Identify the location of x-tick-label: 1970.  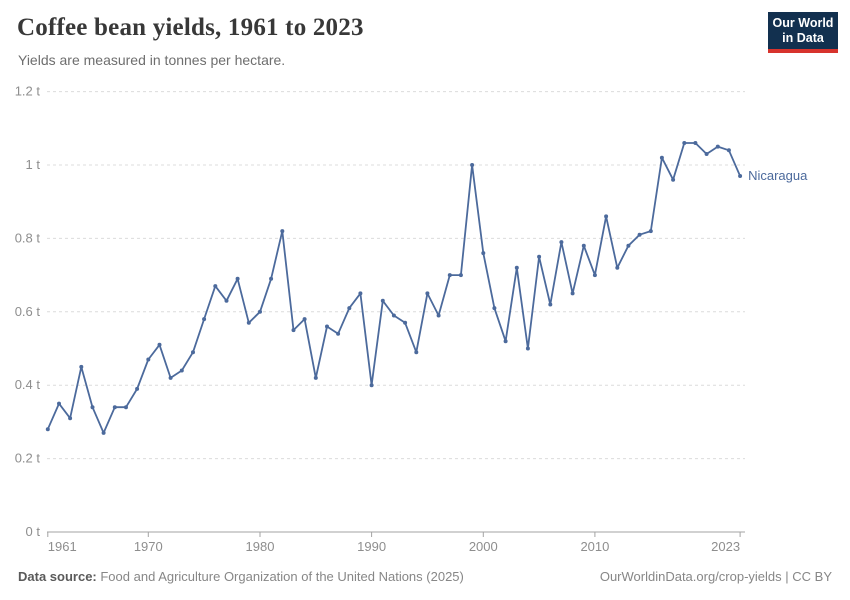
(148, 546).